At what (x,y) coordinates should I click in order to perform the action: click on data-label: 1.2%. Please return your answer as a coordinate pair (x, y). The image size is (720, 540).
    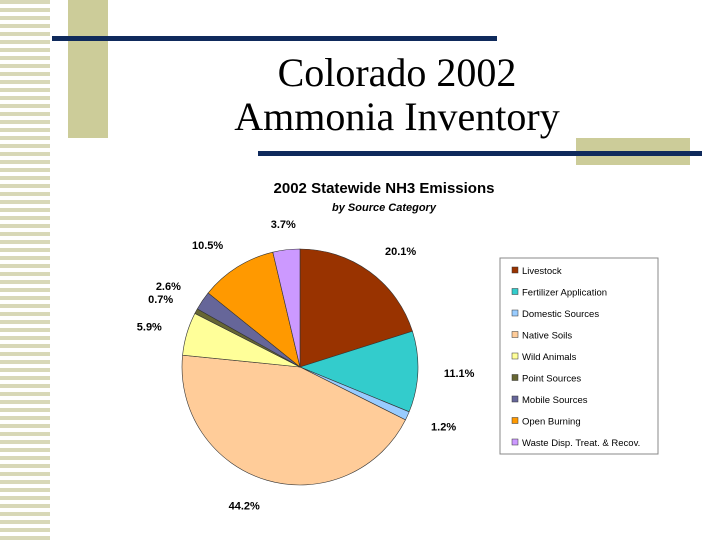
    Looking at the image, I should click on (443, 428).